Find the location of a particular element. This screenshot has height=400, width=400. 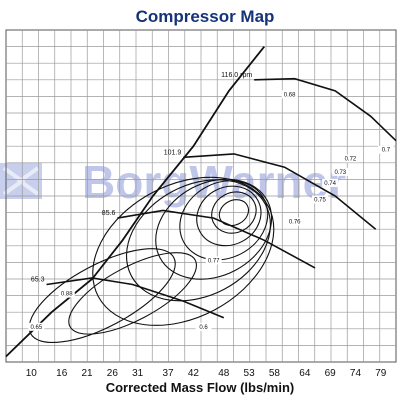

chart-title: Compressor Map is located at coordinates (205, 16).